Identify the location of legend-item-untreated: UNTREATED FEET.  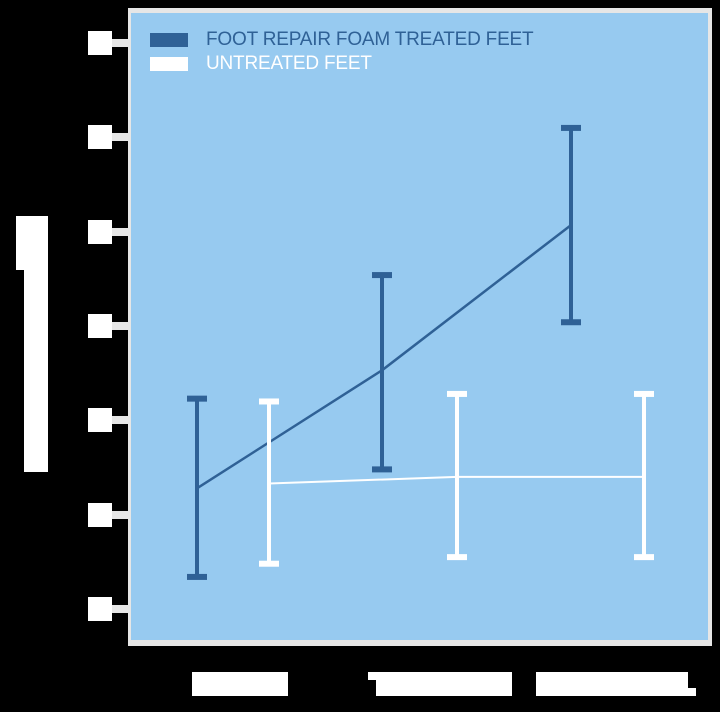
(341, 64).